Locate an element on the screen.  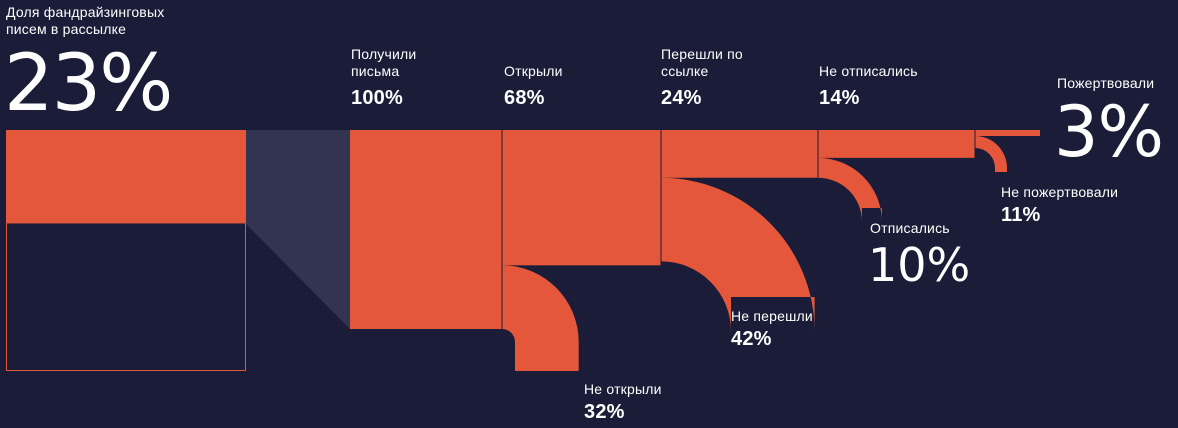
stage-label-text: Перешли по ссылке is located at coordinates (702, 62).